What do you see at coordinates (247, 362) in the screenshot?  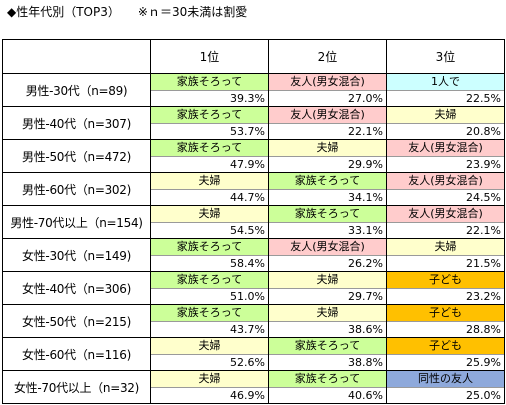 I see `percentage-value: 52.6%` at bounding box center [247, 362].